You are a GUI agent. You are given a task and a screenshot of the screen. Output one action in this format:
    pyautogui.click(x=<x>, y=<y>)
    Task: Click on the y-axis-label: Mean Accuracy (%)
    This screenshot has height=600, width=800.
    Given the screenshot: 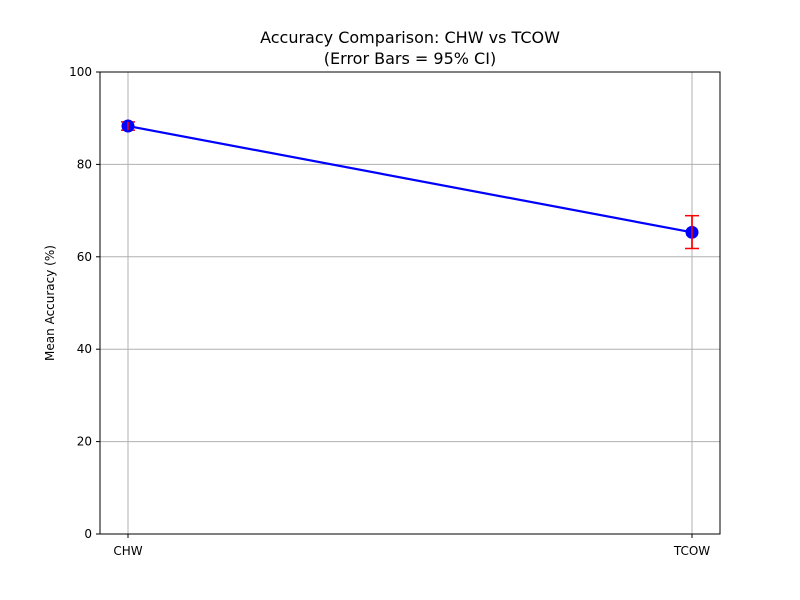 What is the action you would take?
    pyautogui.click(x=50, y=303)
    